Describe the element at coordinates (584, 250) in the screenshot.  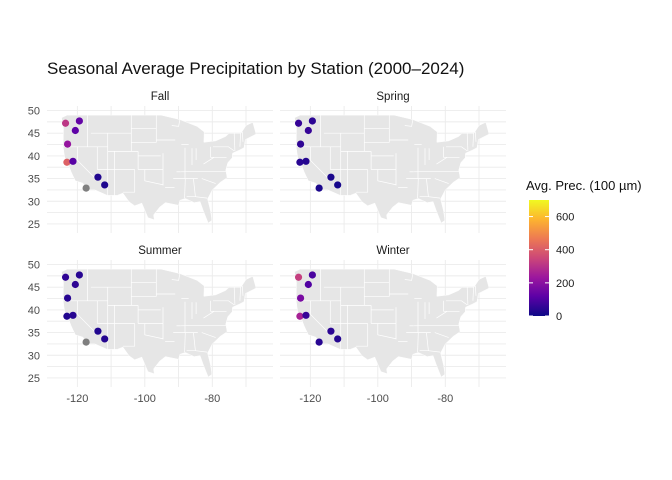
I see `colorbar-legend: Avg. Prec. (100 µm) 0 200 400 600` at that location.